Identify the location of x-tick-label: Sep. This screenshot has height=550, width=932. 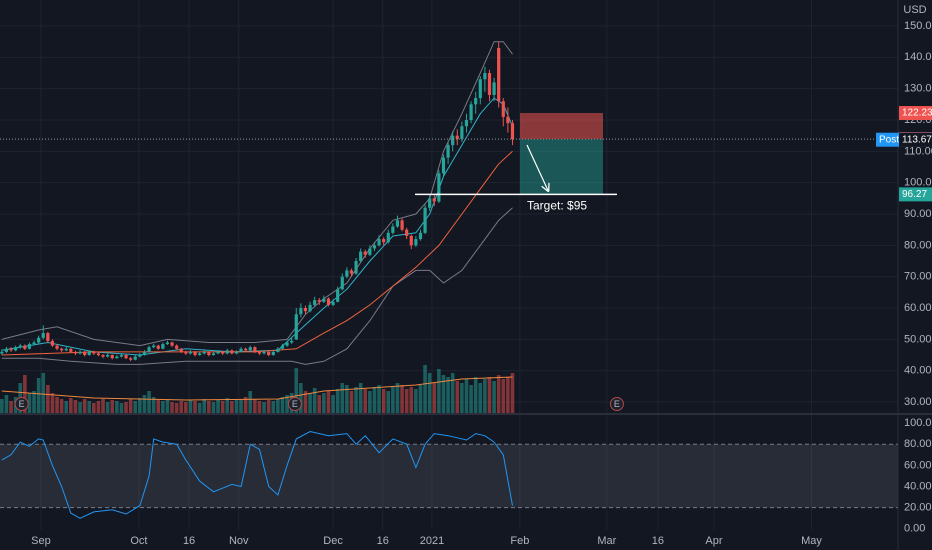
(41, 541).